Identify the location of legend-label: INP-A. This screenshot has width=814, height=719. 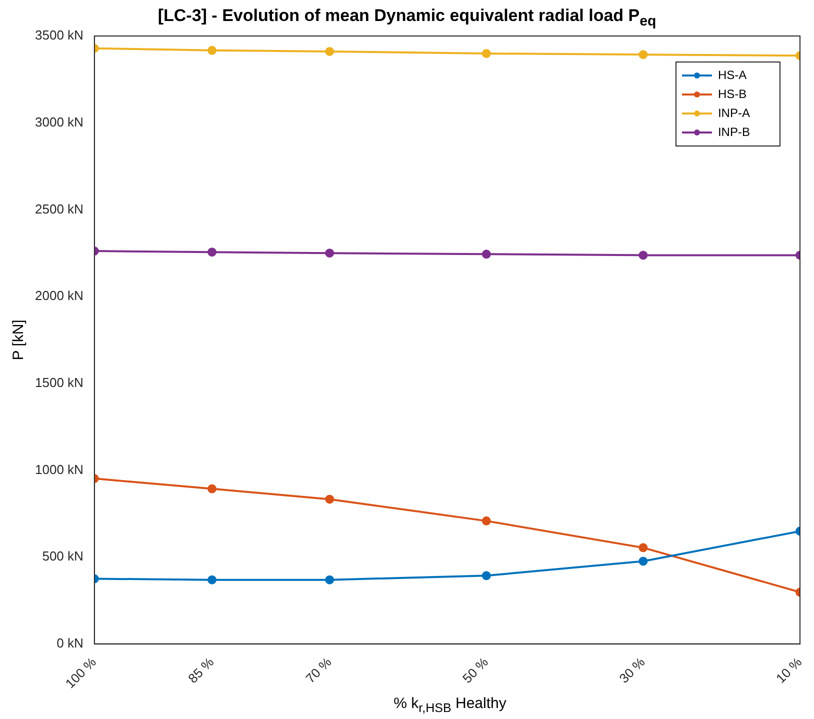
(734, 113).